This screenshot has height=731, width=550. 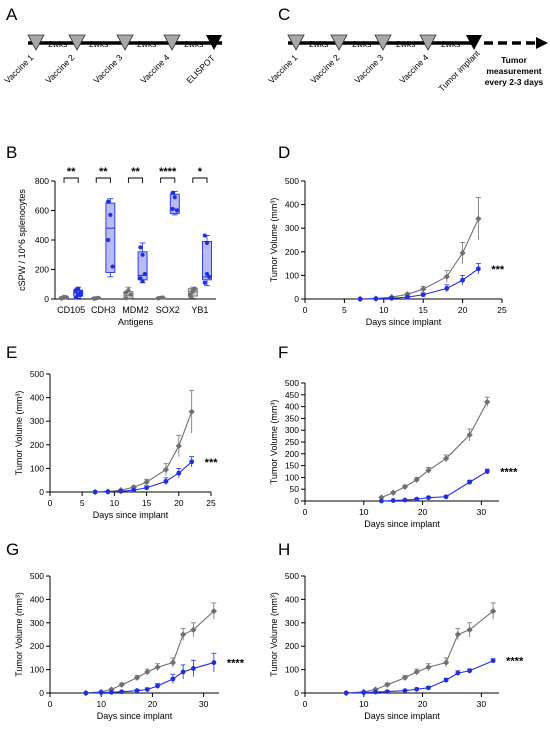 What do you see at coordinates (103, 310) in the screenshot?
I see `category-label: CDH3` at bounding box center [103, 310].